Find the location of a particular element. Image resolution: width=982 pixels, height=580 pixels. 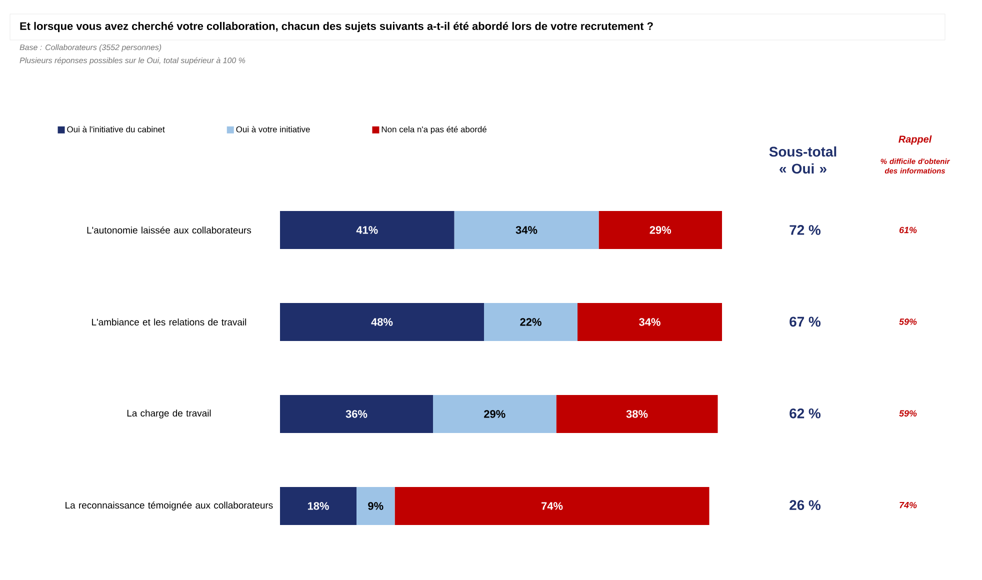

legend-label: Oui à votre initiative is located at coordinates (273, 129).